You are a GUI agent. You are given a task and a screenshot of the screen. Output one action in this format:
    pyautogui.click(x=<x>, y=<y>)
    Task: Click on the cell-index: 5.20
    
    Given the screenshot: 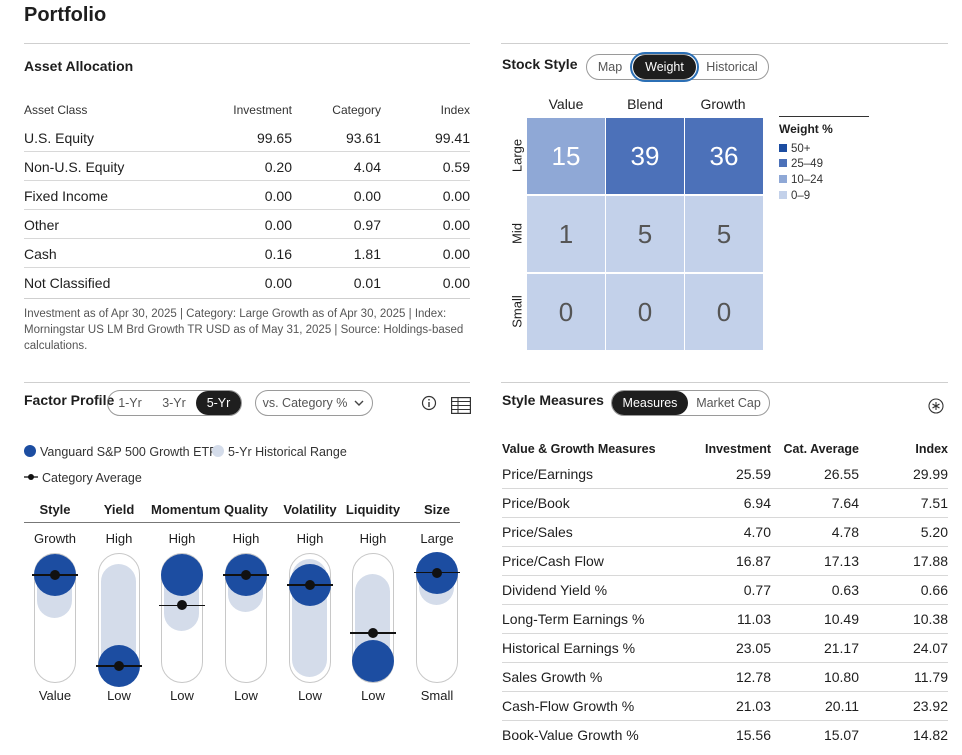 What is the action you would take?
    pyautogui.click(x=934, y=532)
    